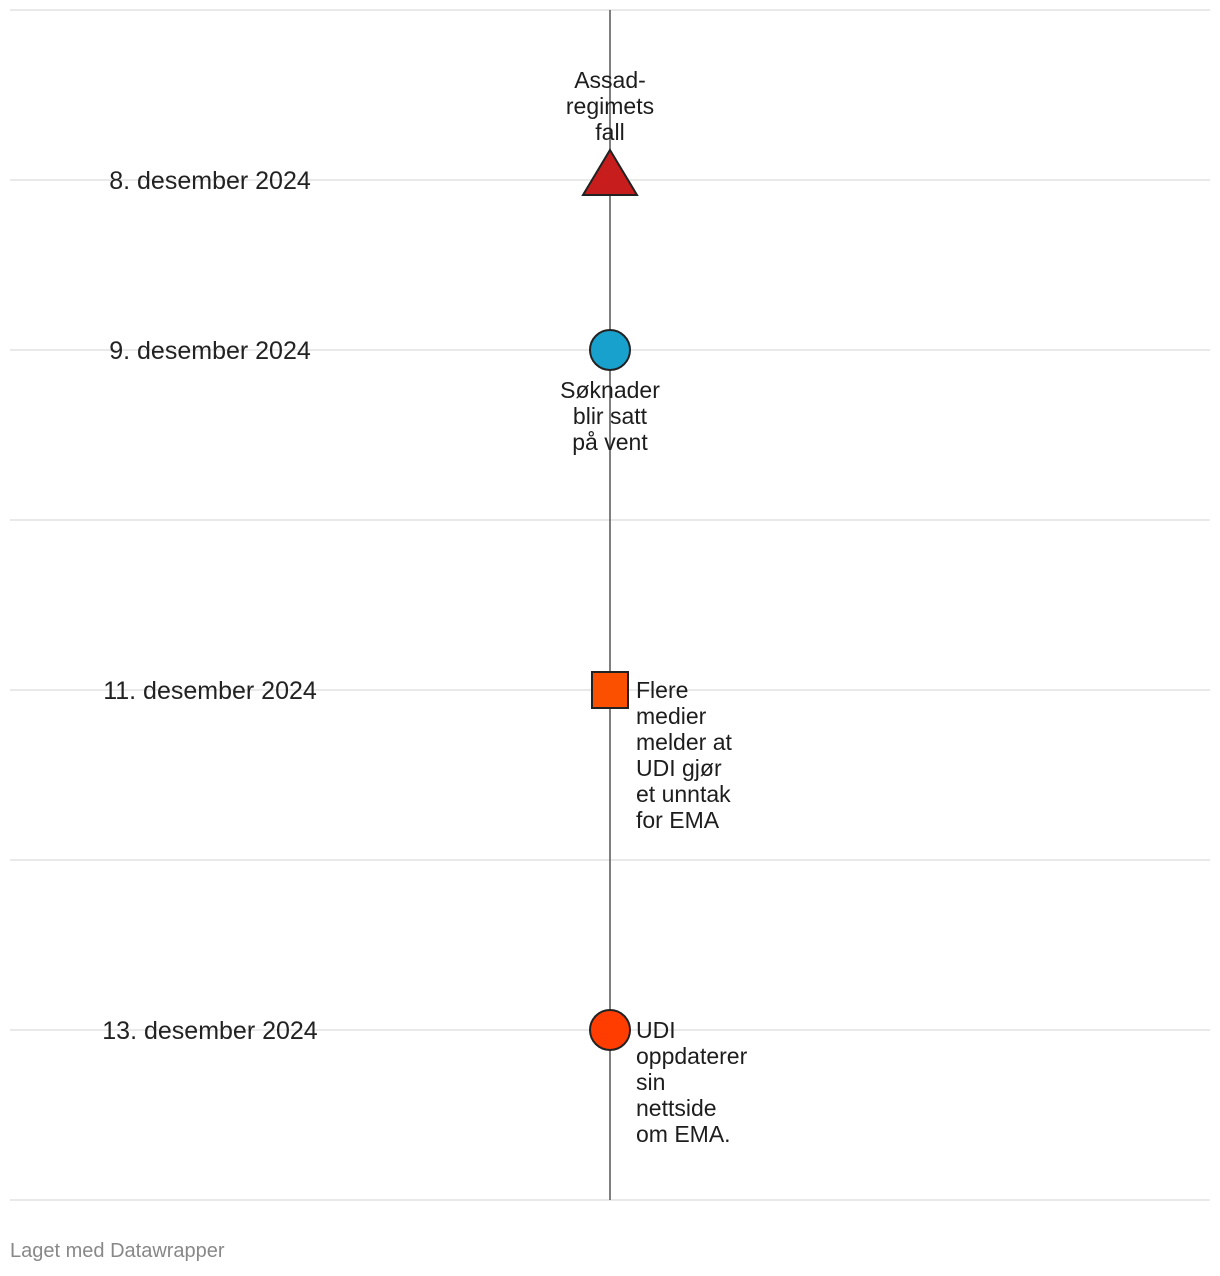 The width and height of the screenshot is (1220, 1276). What do you see at coordinates (676, 1108) in the screenshot?
I see `event-label: nettside` at bounding box center [676, 1108].